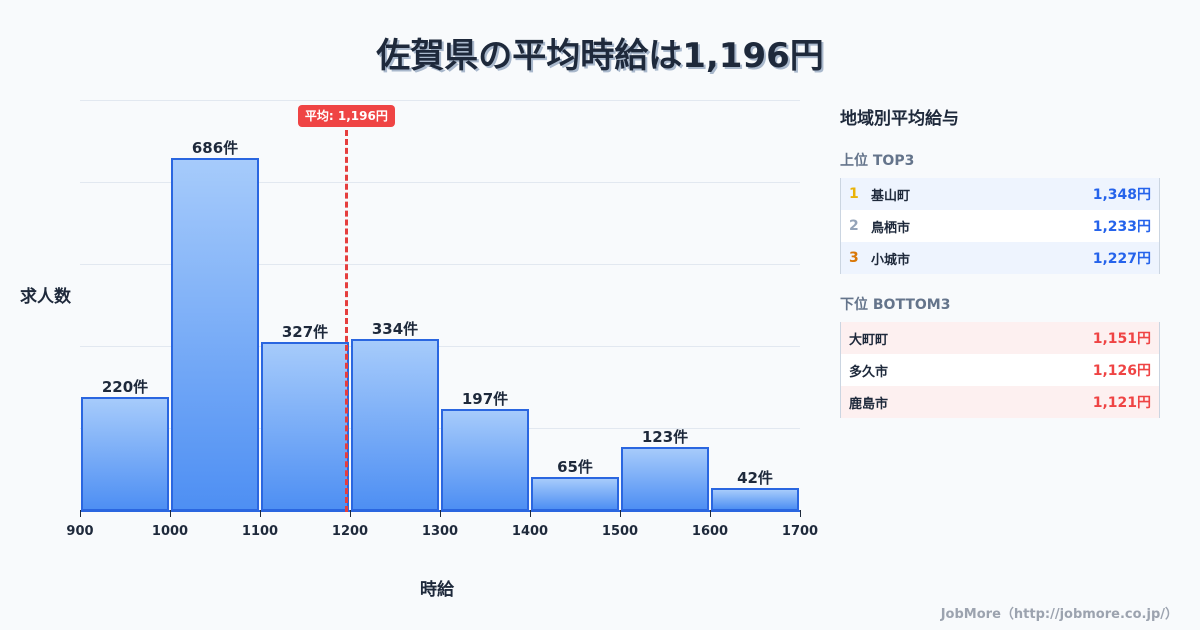  What do you see at coordinates (80, 531) in the screenshot?
I see `x-tick-label: 900` at bounding box center [80, 531].